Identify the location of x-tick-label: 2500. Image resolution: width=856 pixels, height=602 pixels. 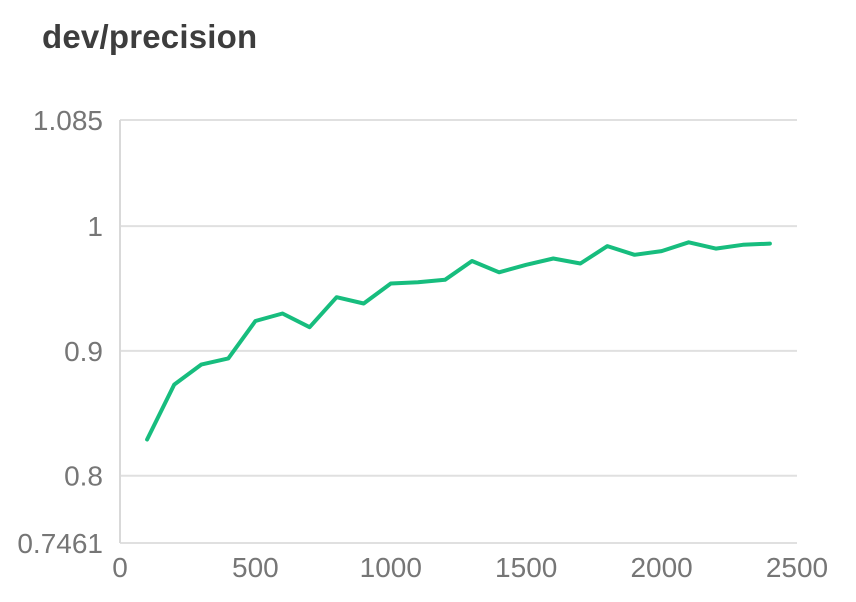
(797, 567).